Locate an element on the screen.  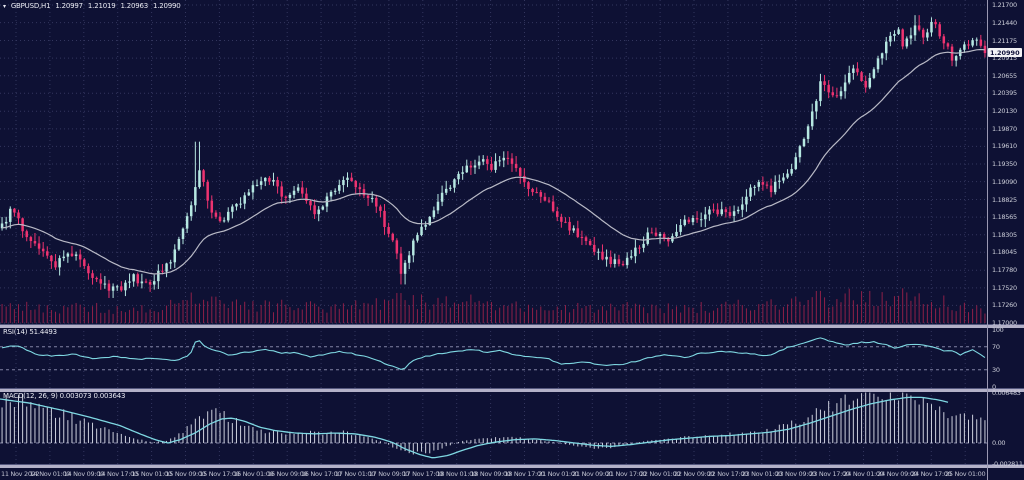
time-axis-label: 23 Nov 17:00 is located at coordinates (829, 474).